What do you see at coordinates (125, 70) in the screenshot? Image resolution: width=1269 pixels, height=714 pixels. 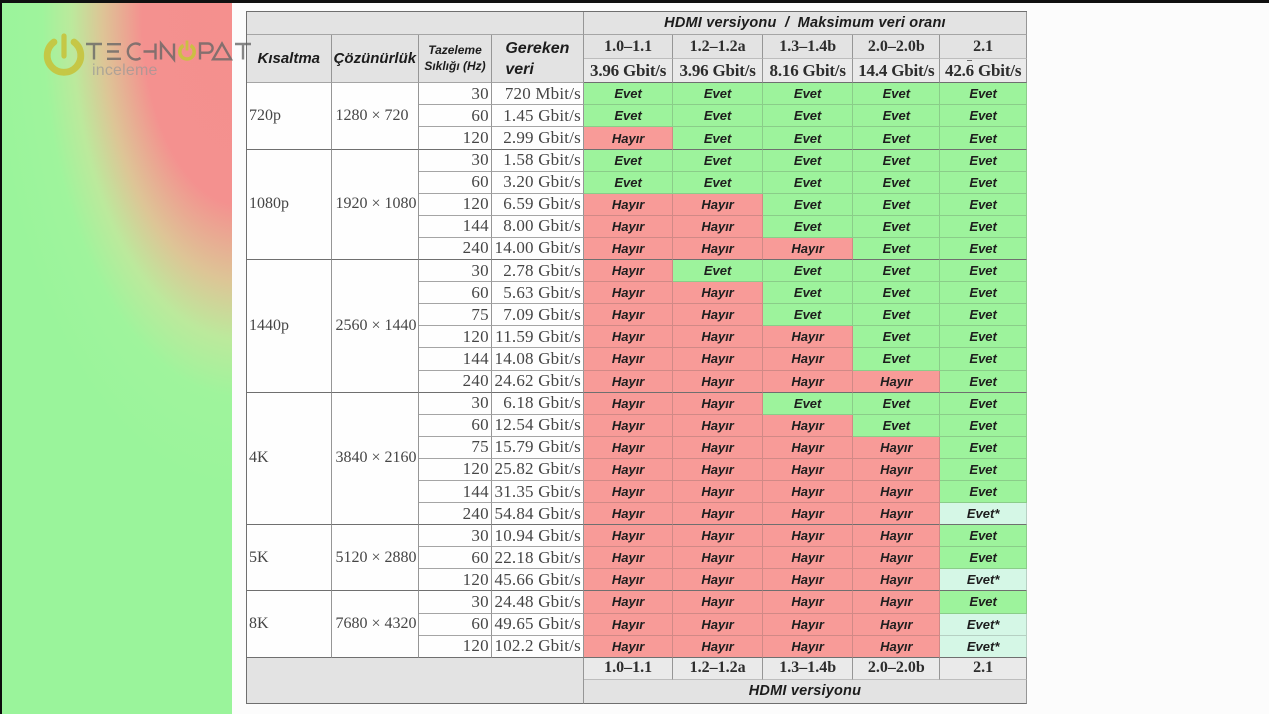 I see `svg-text: inceleme` at bounding box center [125, 70].